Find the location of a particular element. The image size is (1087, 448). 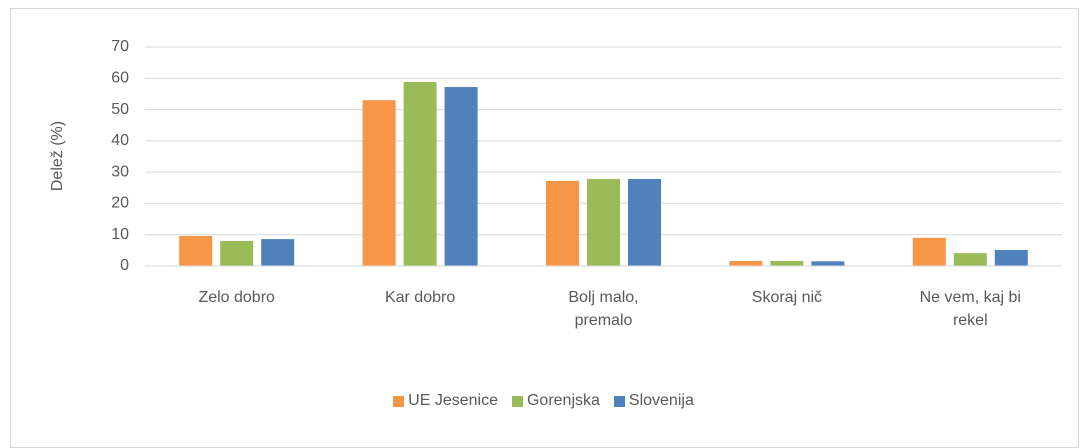

x-tick-label: Ne vem, kaj bi rekel is located at coordinates (970, 309).